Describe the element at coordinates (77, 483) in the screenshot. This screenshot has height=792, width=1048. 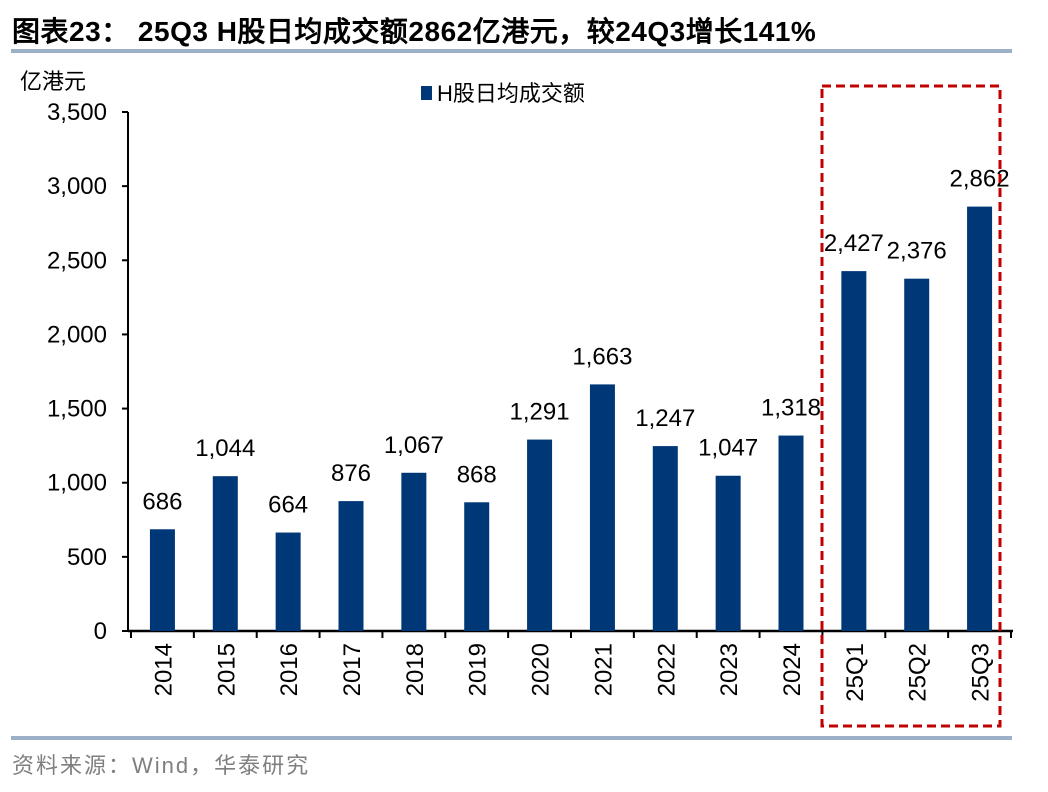
I see `y-tick-label: 1,000` at that location.